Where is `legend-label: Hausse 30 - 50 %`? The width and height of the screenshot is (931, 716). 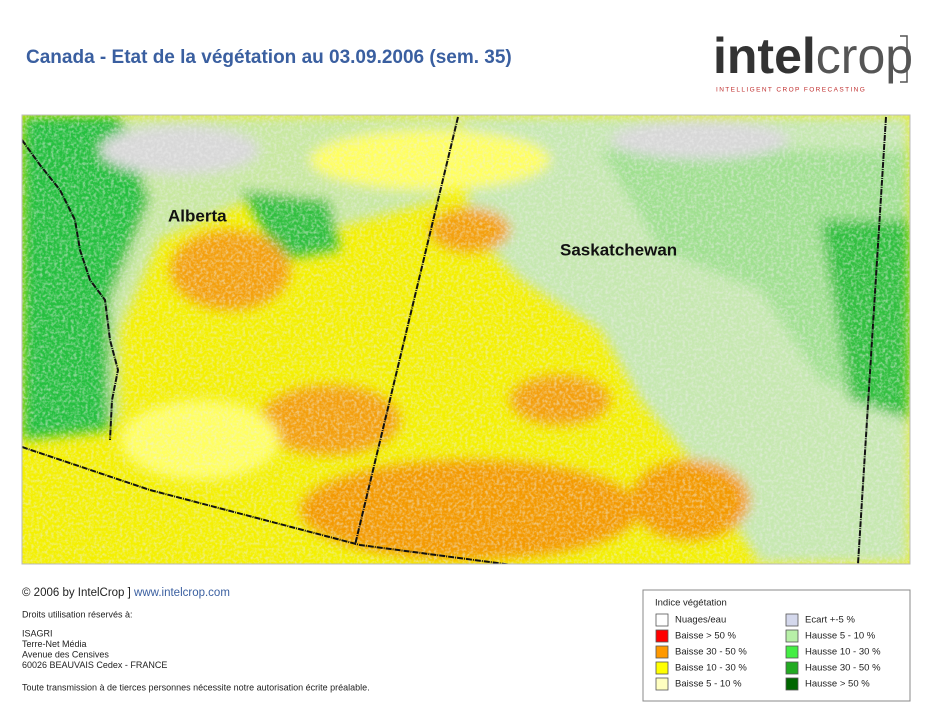
legend-label: Hausse 30 - 50 % is located at coordinates (843, 668).